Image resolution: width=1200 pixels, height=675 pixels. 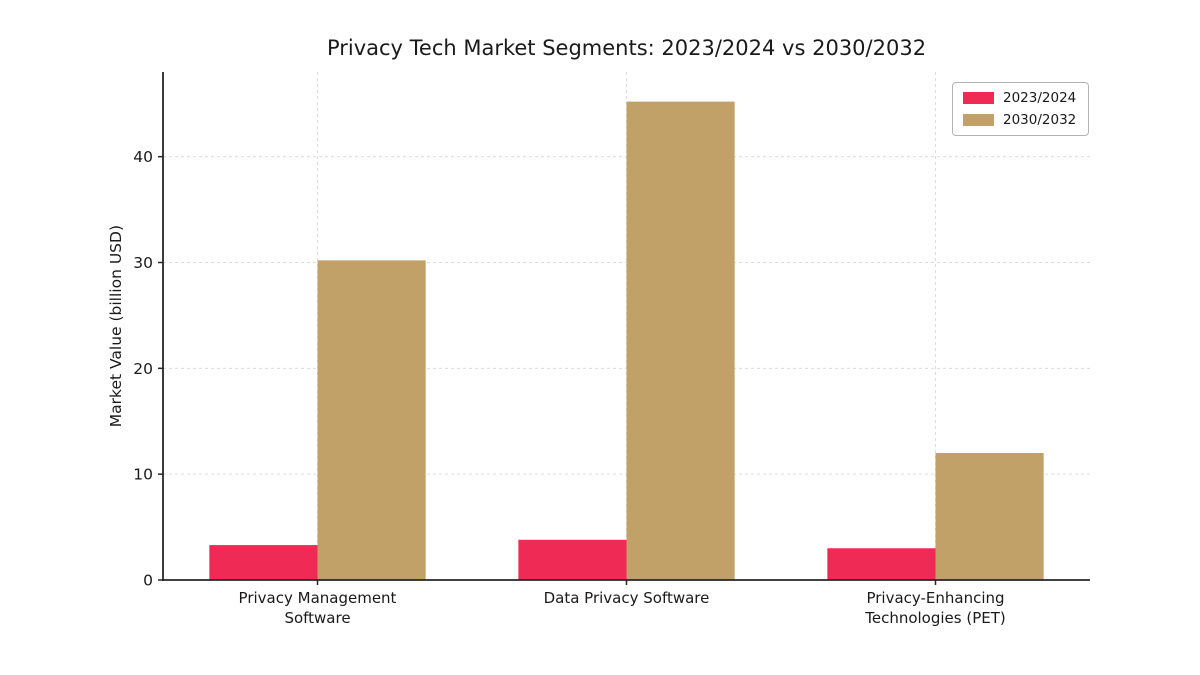 What do you see at coordinates (143, 475) in the screenshot?
I see `y-tick-label: 10` at bounding box center [143, 475].